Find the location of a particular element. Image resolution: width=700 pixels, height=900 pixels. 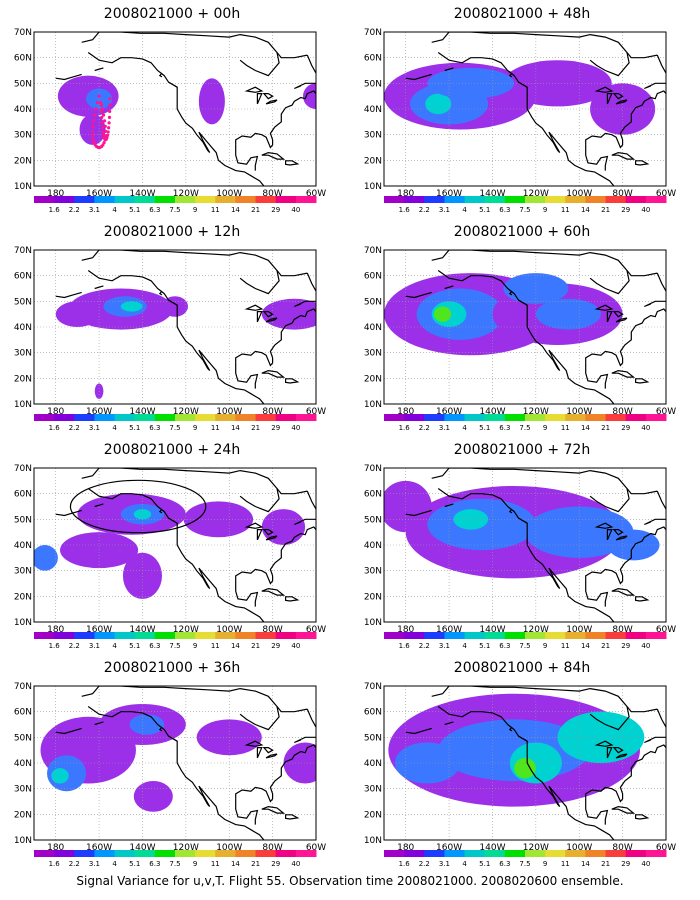

panel-title: 2008021000 + 24h is located at coordinates (172, 450).